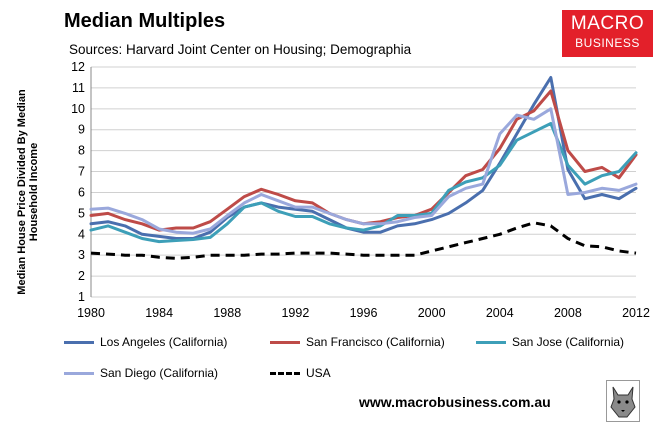 The width and height of the screenshot is (660, 432). What do you see at coordinates (607, 23) in the screenshot?
I see `logo-line-1: MACRO` at bounding box center [607, 23].